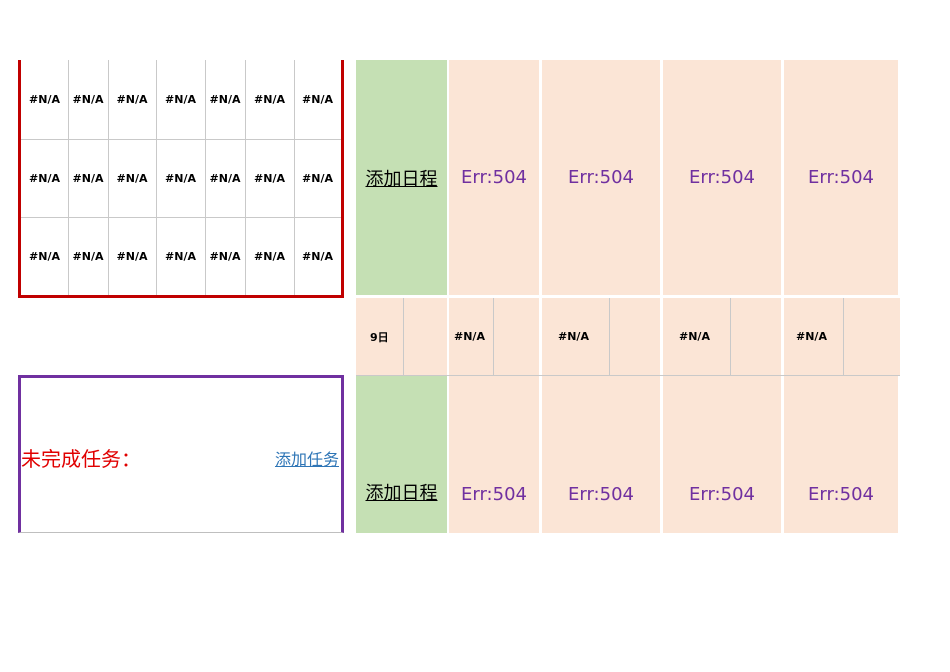  What do you see at coordinates (628, 375) in the screenshot?
I see `row-divider` at bounding box center [628, 375].